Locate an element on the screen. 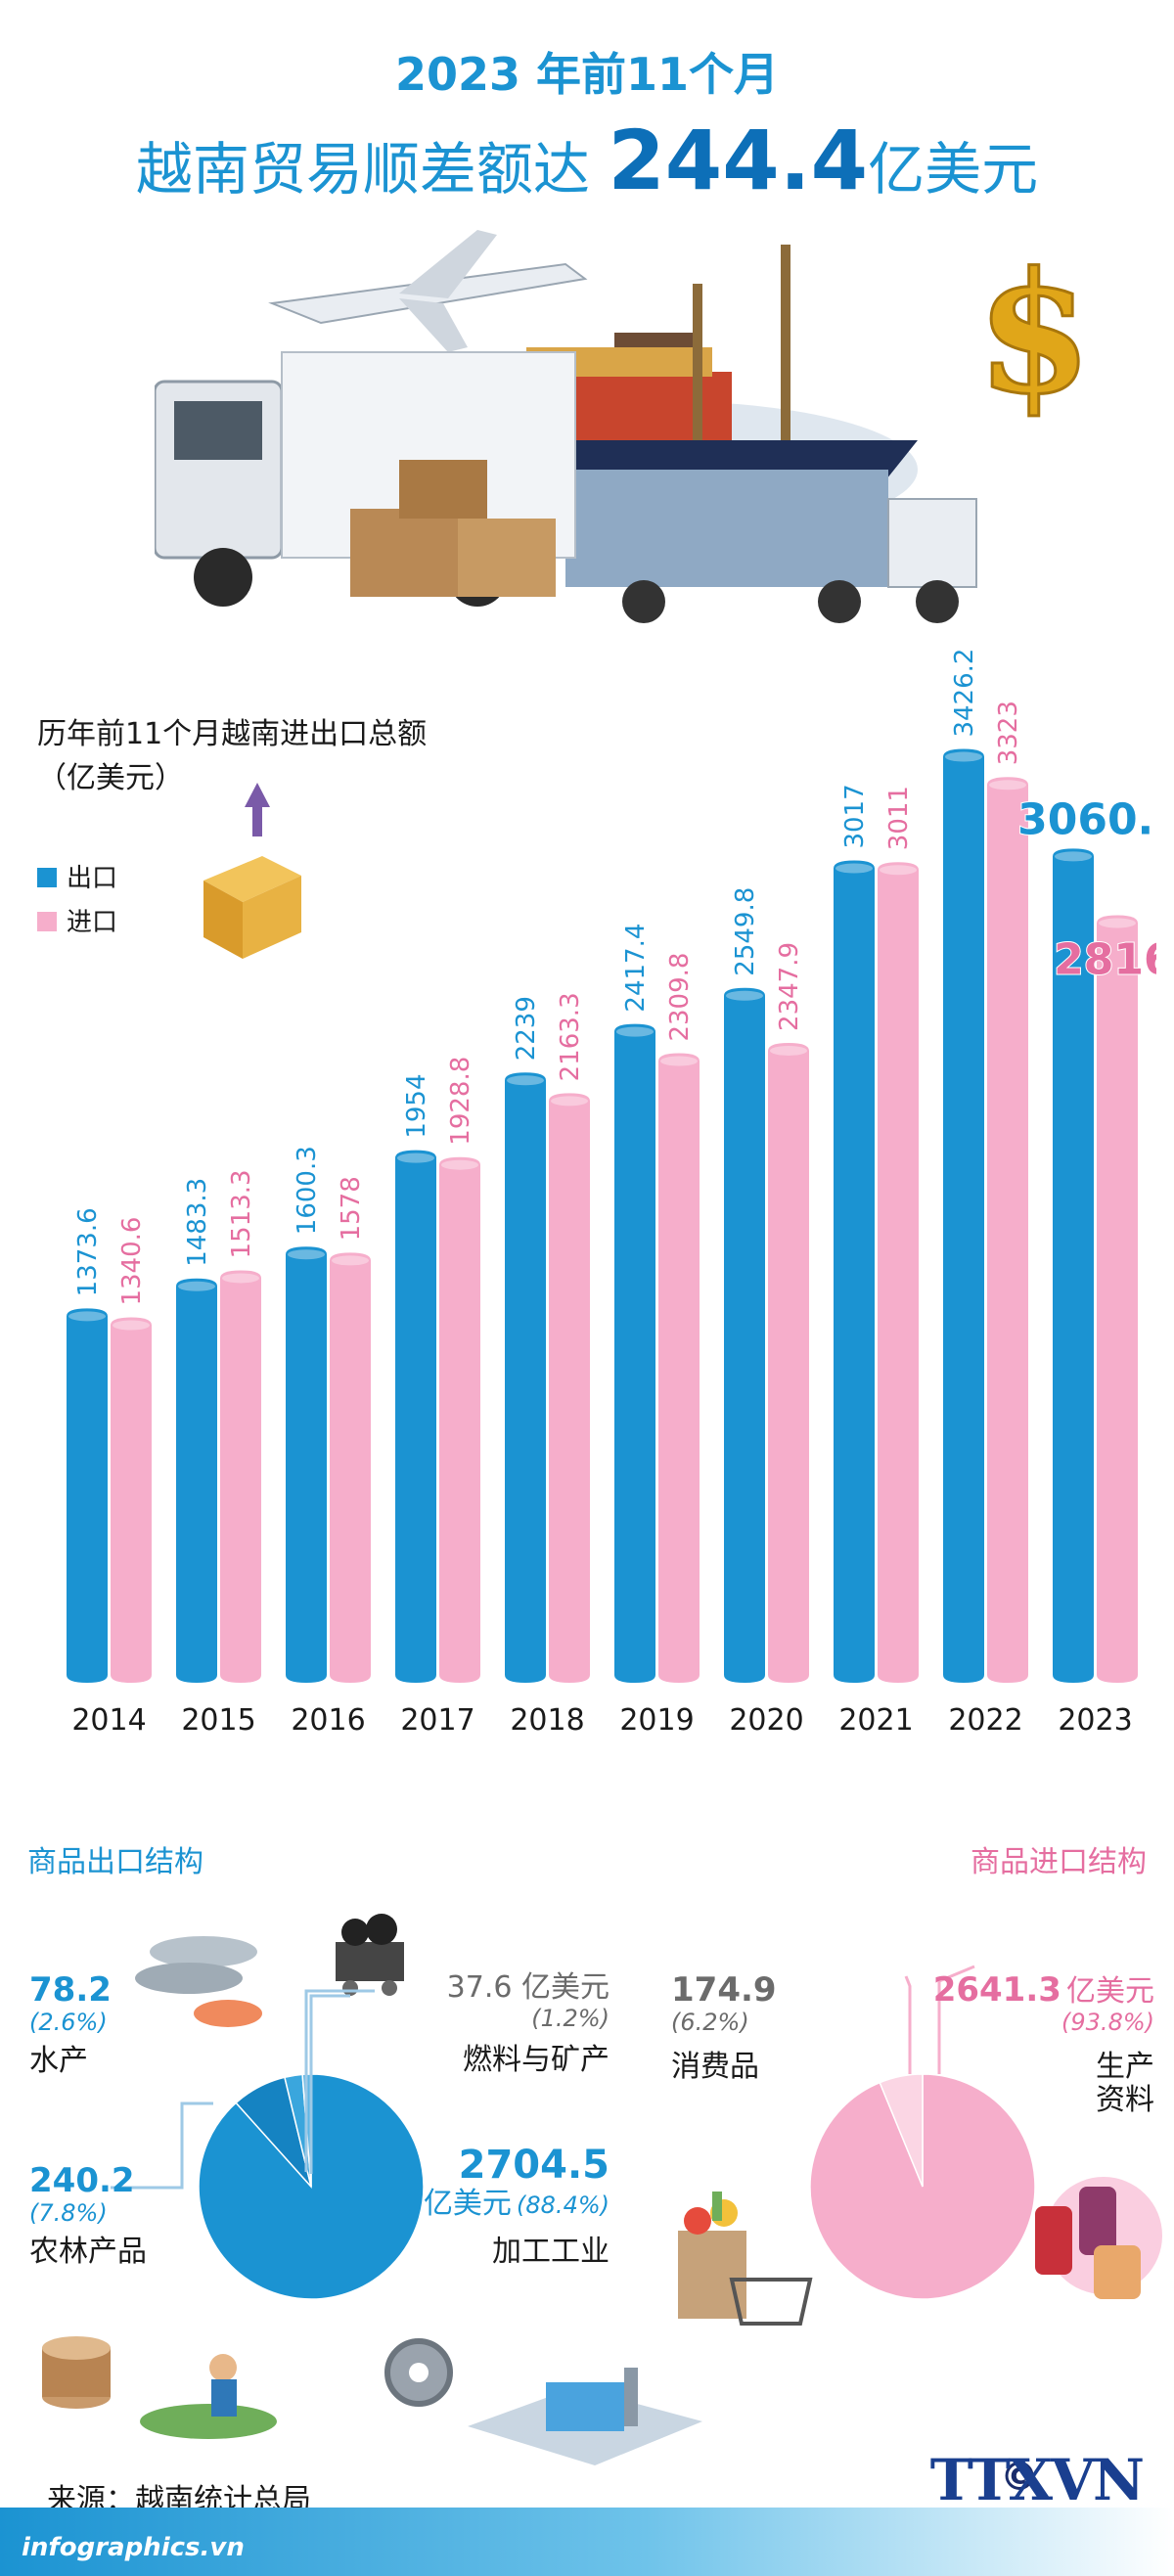  bar-export-2020 is located at coordinates (744, 1335).